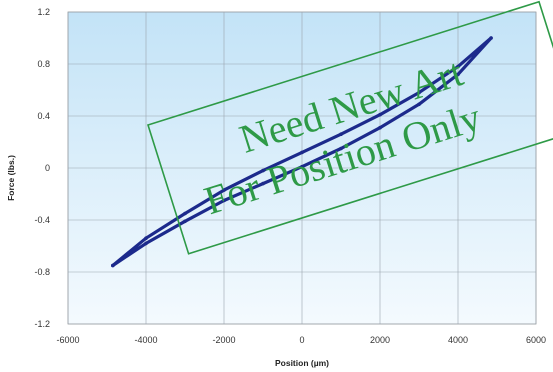  What do you see at coordinates (223, 340) in the screenshot?
I see `x-tick-label: -2000` at bounding box center [223, 340].